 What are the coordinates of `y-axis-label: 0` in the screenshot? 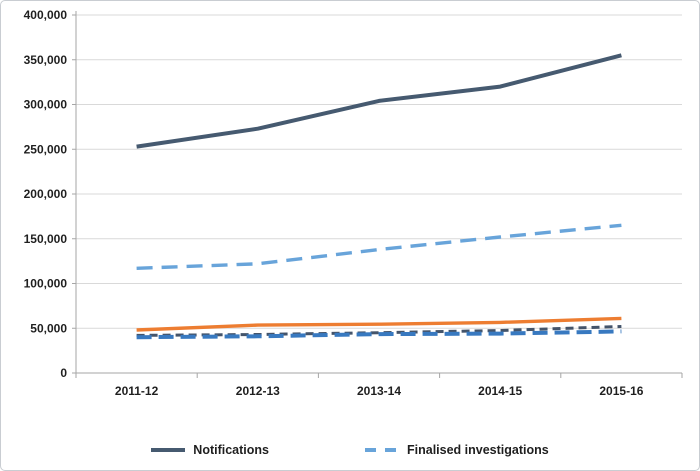 It's located at (63, 373).